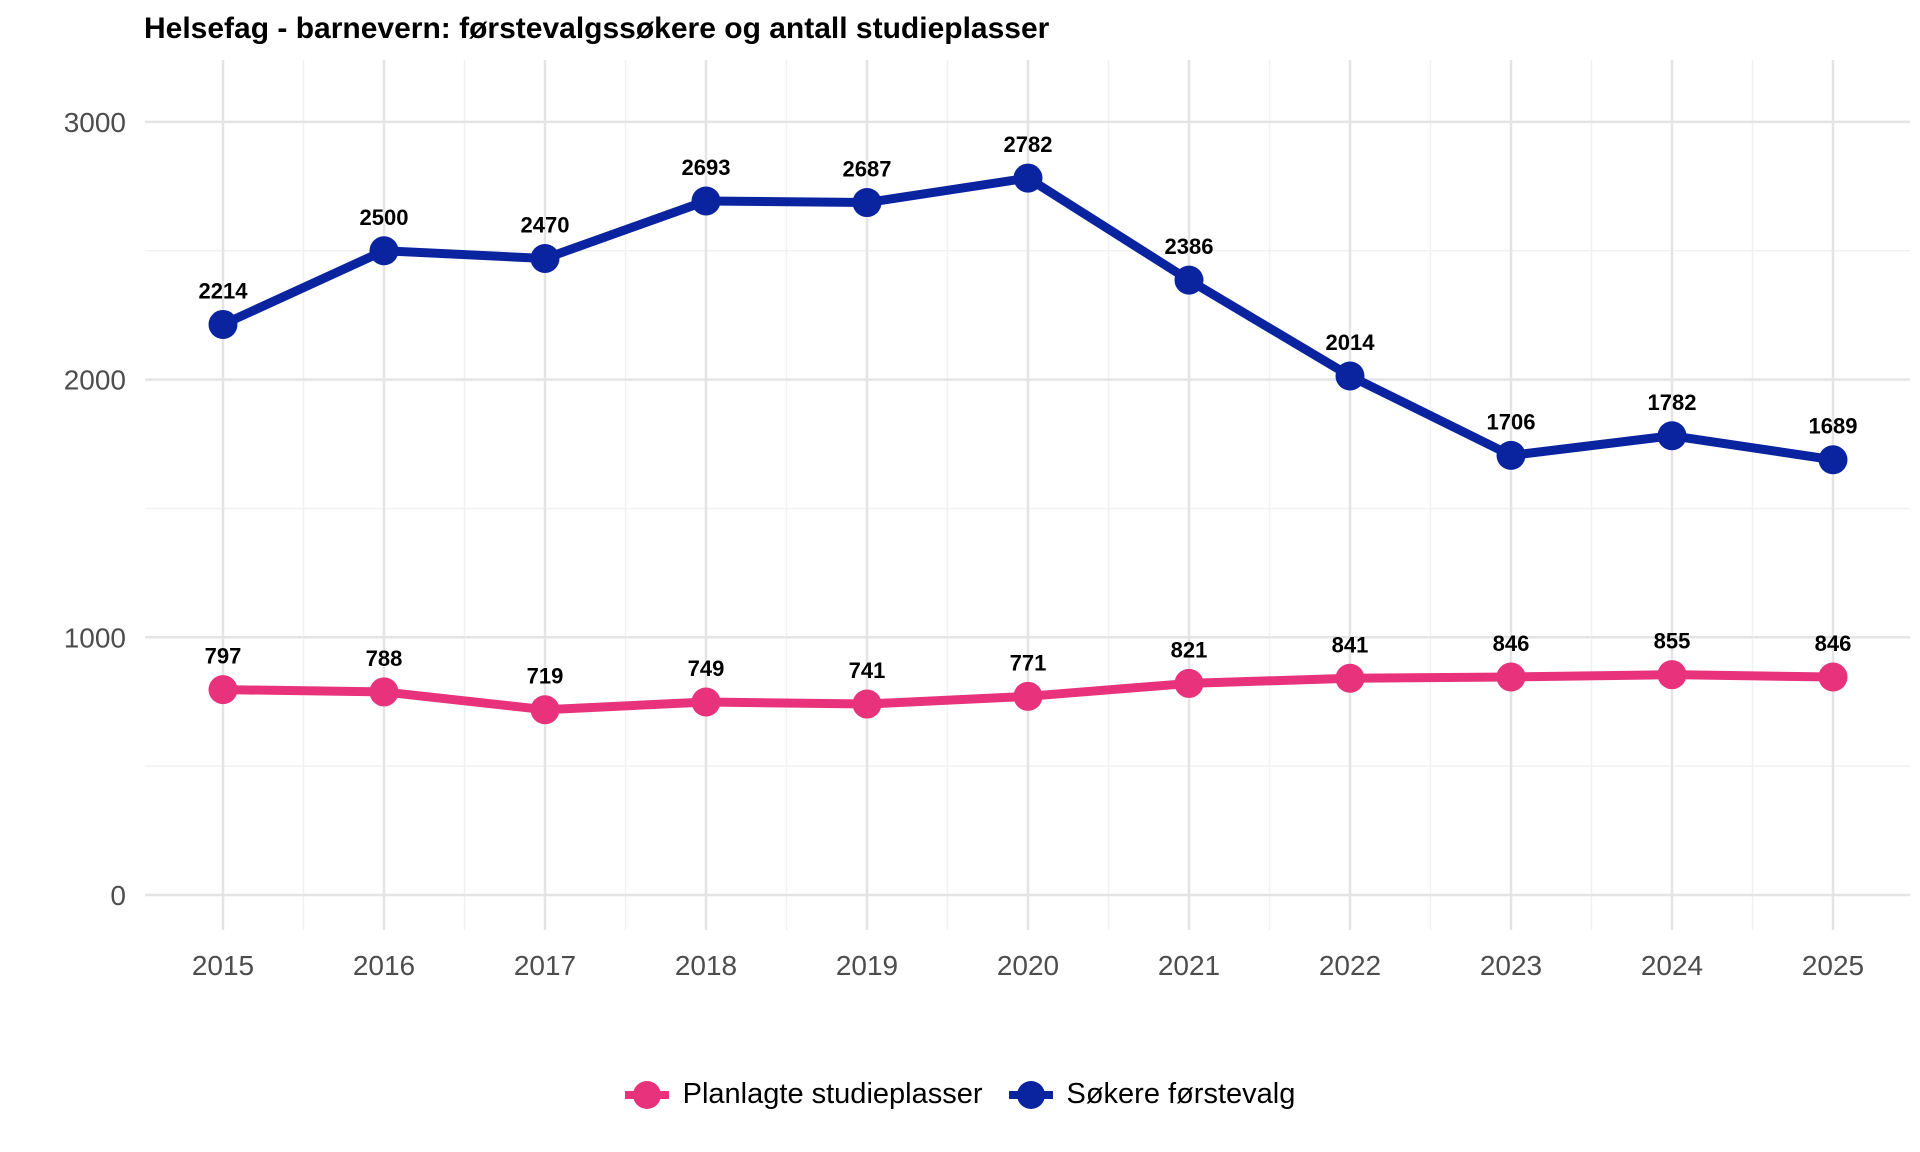 The height and width of the screenshot is (1152, 1920). Describe the element at coordinates (1672, 641) in the screenshot. I see `data-label: 855` at that location.